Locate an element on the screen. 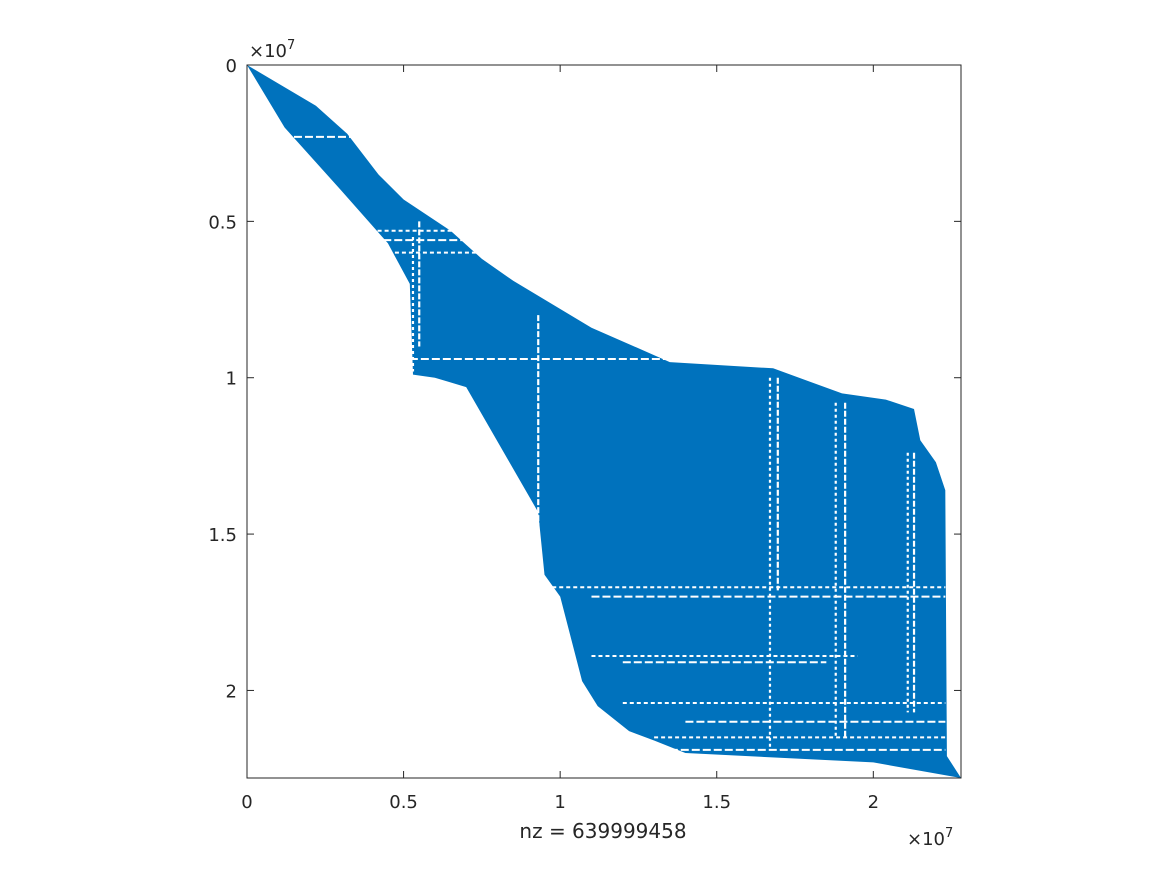  y-axis-exponent-label: ×10⁷ is located at coordinates (272, 50).